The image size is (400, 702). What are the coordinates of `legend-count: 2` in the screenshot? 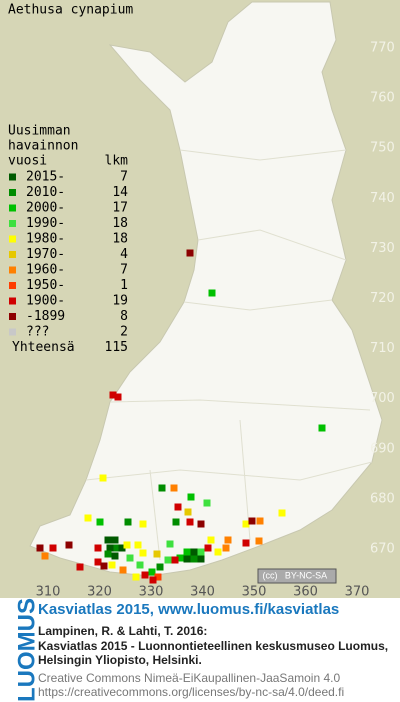 It's located at (124, 332).